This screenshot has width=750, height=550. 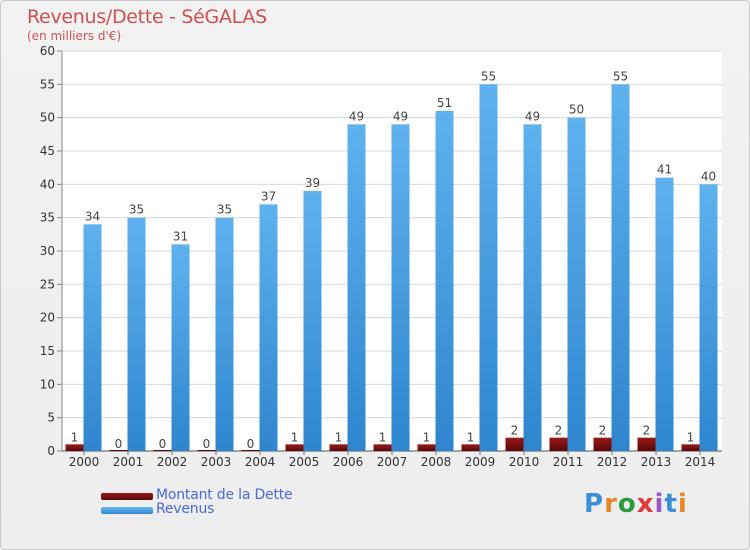 What do you see at coordinates (206, 450) in the screenshot?
I see `bar-dette-2003` at bounding box center [206, 450].